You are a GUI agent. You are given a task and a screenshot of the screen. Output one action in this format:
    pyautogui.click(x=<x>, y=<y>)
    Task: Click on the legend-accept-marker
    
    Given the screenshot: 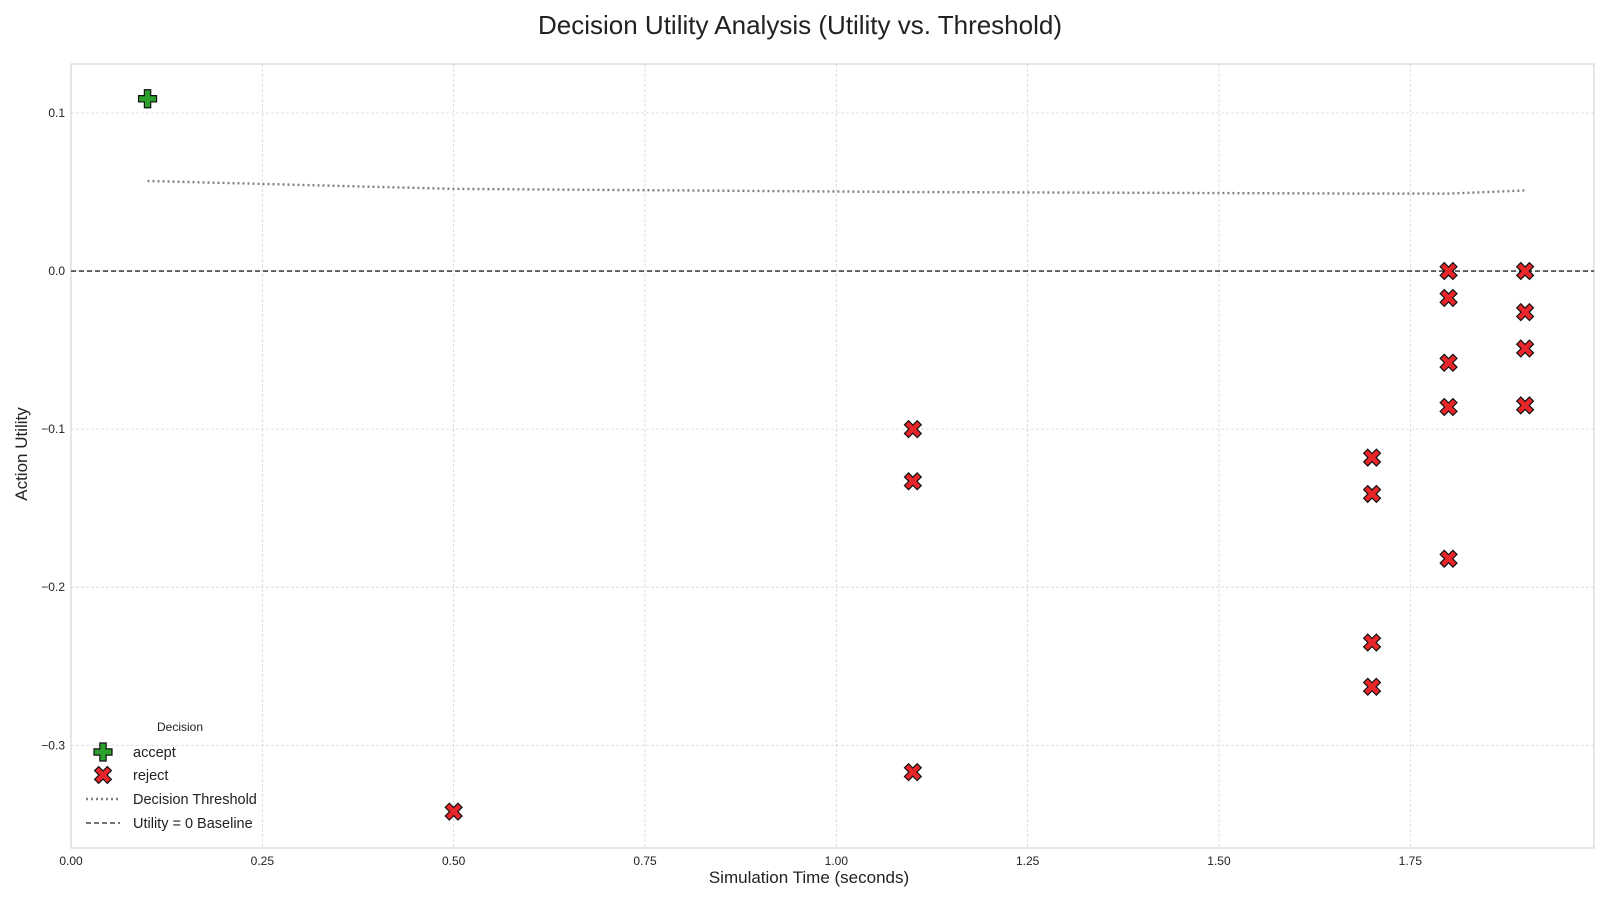 What is the action you would take?
    pyautogui.click(x=103, y=752)
    